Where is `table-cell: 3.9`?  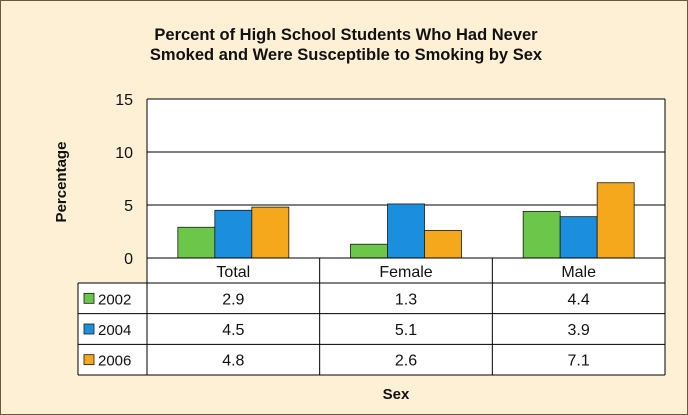 table-cell: 3.9 is located at coordinates (579, 330).